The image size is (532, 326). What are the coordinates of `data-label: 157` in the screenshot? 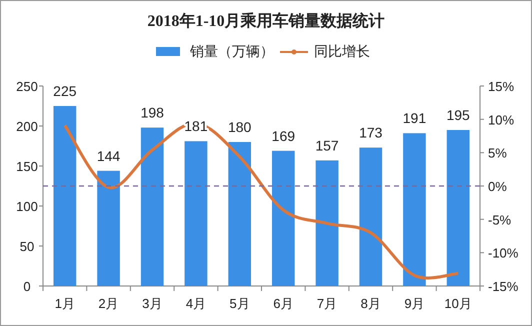 It's located at (327, 145).